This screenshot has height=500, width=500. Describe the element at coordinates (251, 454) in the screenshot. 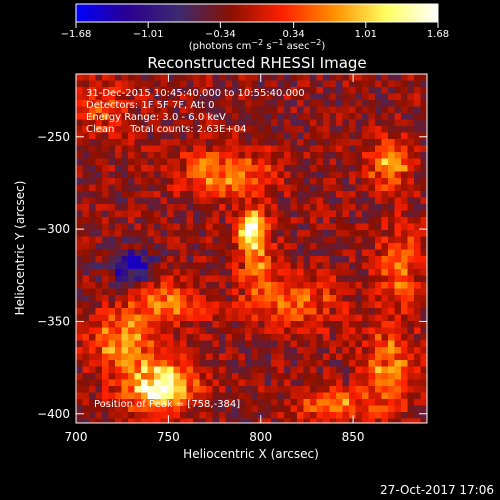

I see `x-axis-title: Heliocentric X (arcsec)` at that location.